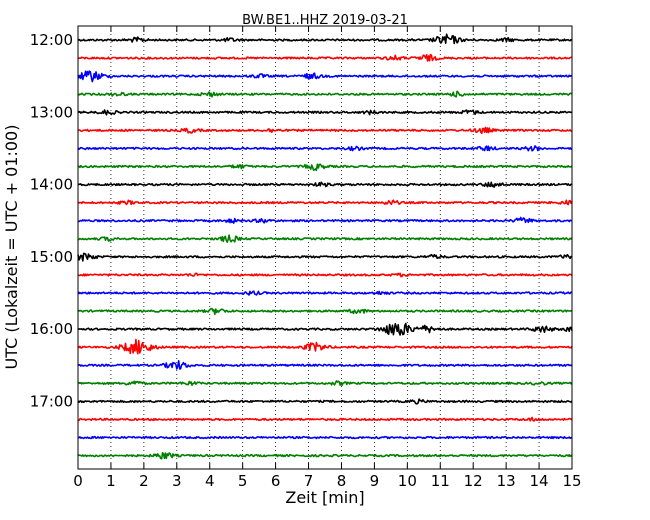 This screenshot has height=520, width=650. What do you see at coordinates (473, 481) in the screenshot?
I see `x-tick-label: 12` at bounding box center [473, 481].